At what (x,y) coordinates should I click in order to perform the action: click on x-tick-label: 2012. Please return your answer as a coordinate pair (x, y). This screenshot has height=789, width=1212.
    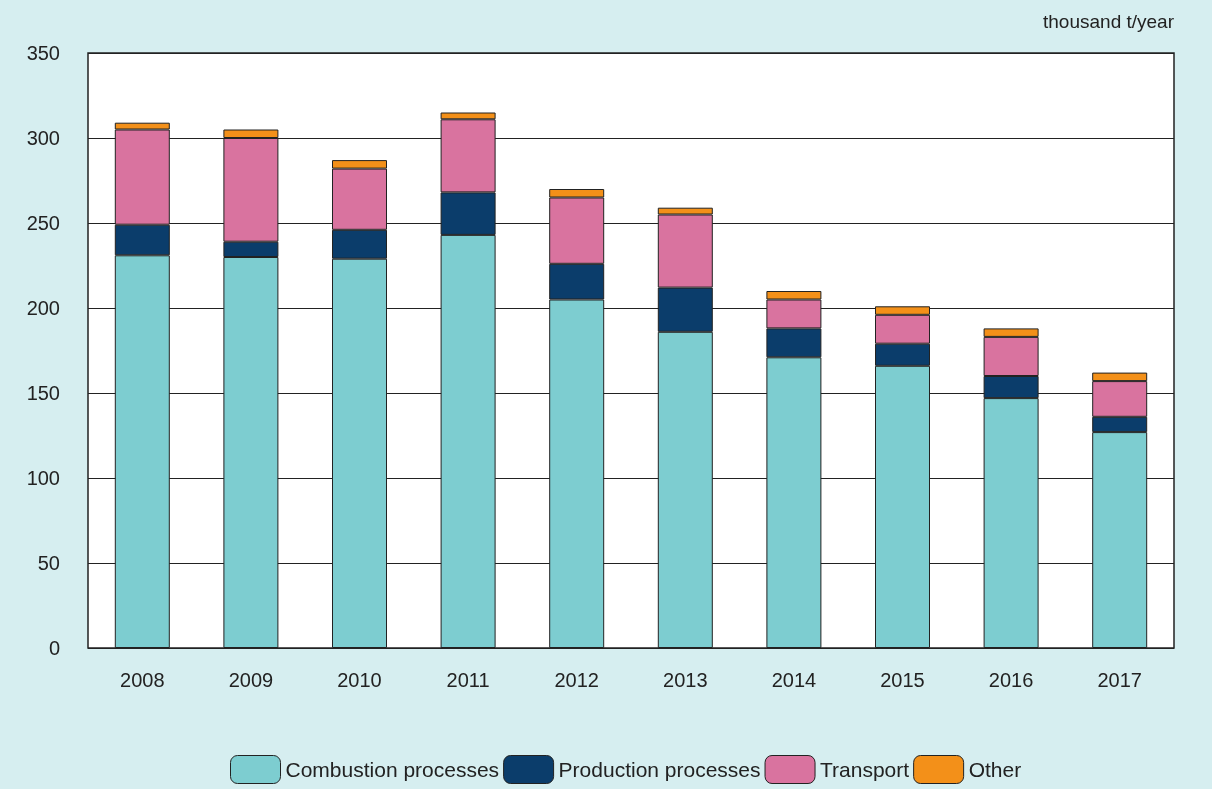
    Looking at the image, I should click on (576, 680).